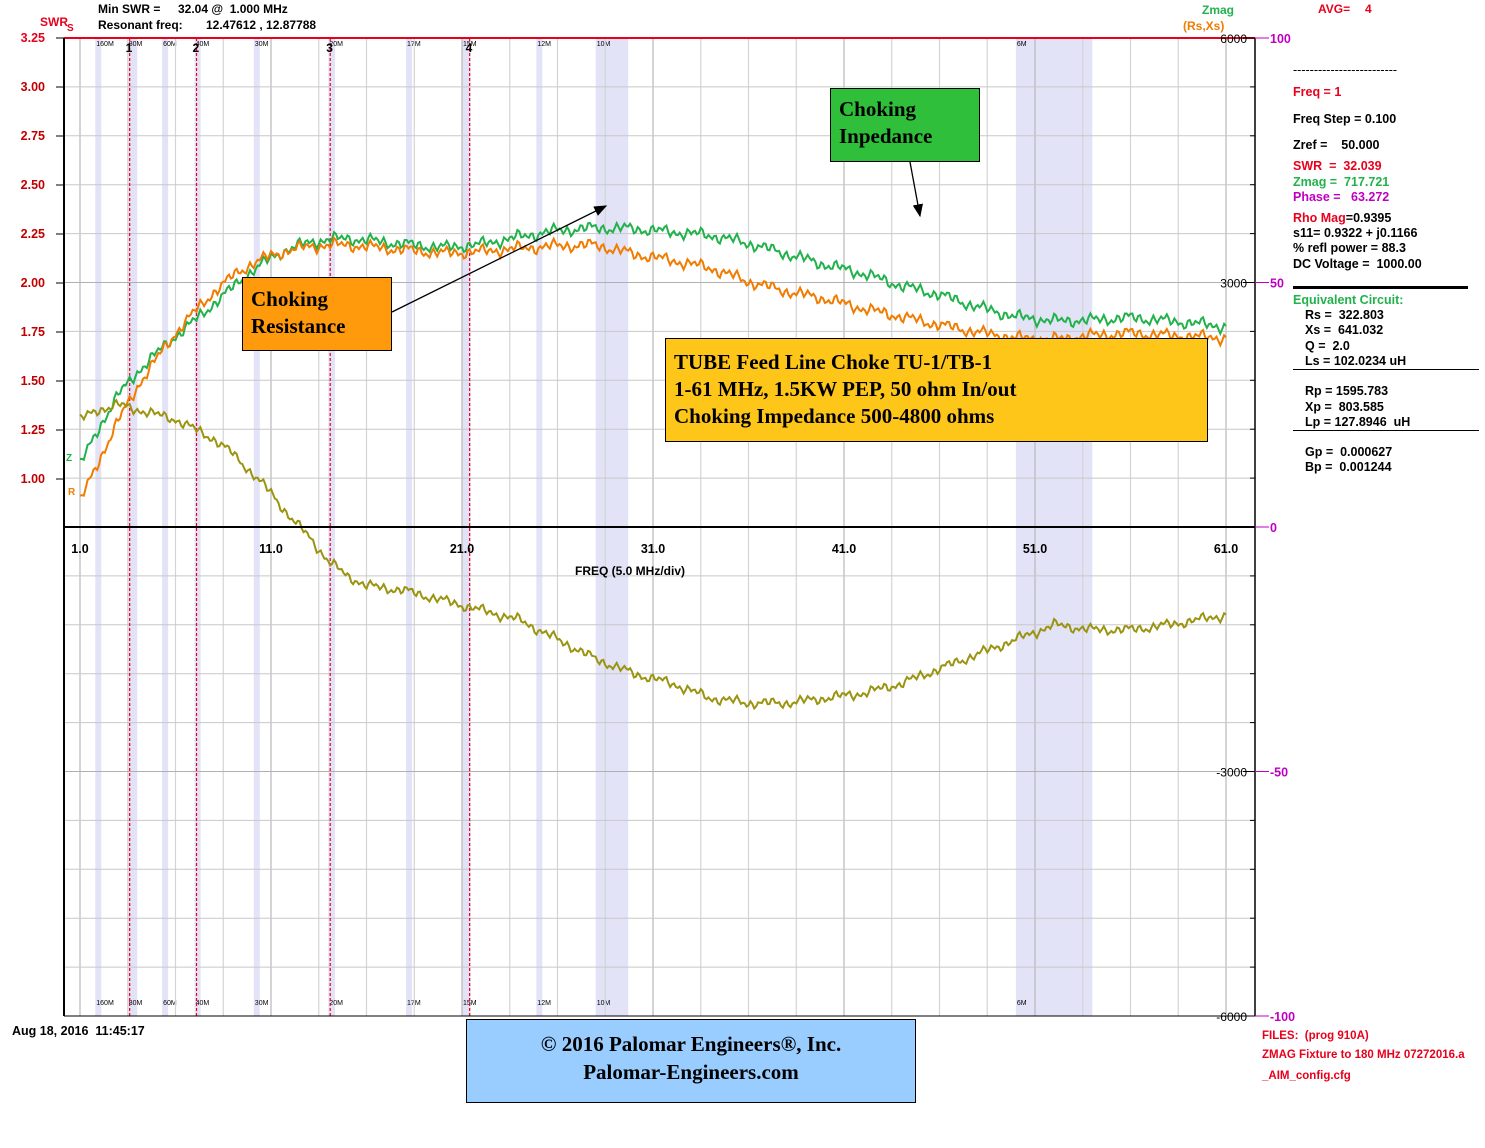 Image resolution: width=1485 pixels, height=1148 pixels. Describe the element at coordinates (136, 44) in the screenshot. I see `band-label-top: 80M` at that location.